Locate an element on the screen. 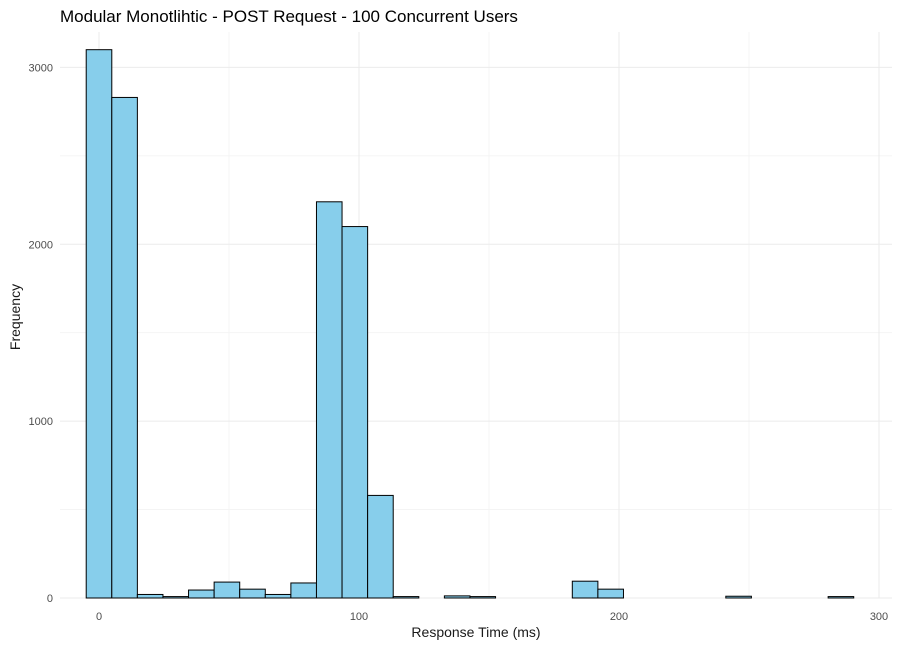 The height and width of the screenshot is (647, 900). y-axis-title: Frequency is located at coordinates (15, 317).